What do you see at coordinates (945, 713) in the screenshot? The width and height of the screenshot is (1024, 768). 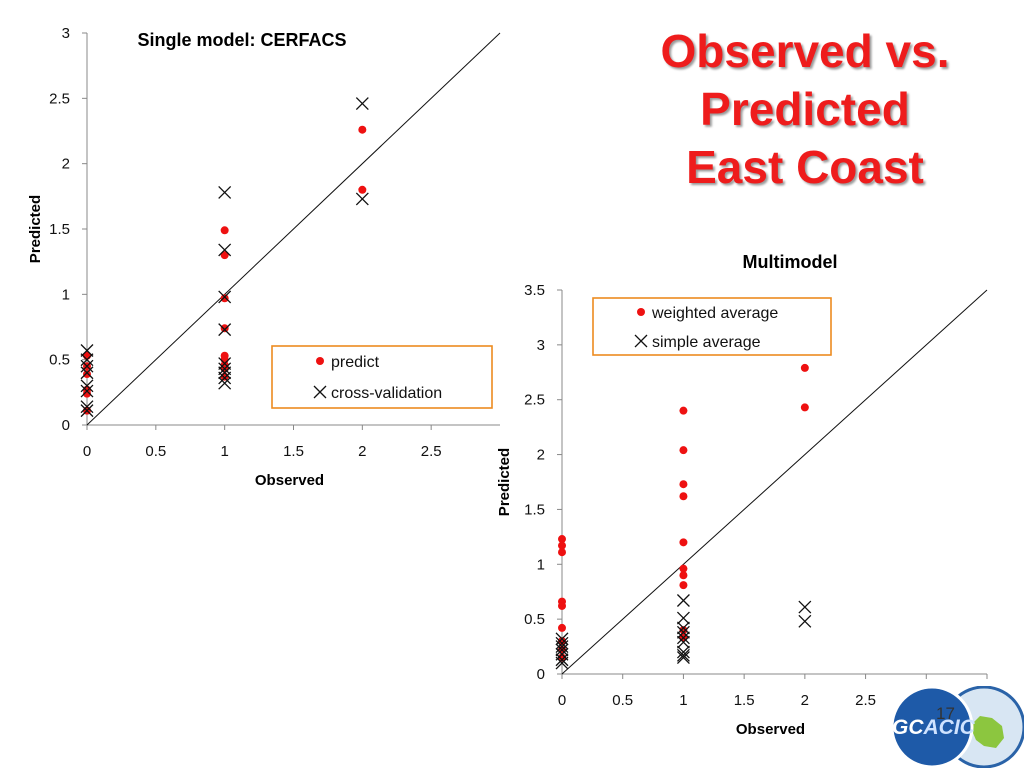 I see `page-number: 17` at bounding box center [945, 713].